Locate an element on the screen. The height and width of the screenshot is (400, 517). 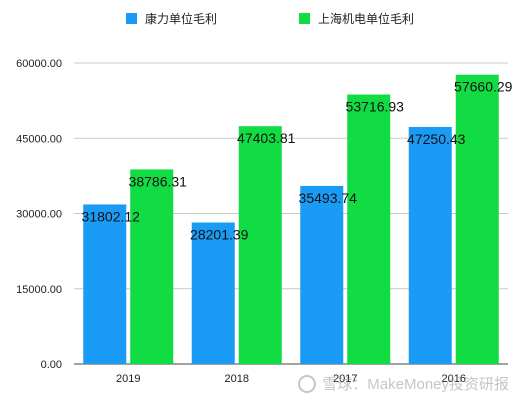
legend-item-shanghai: 上海机电单位毛利 is located at coordinates (356, 18).